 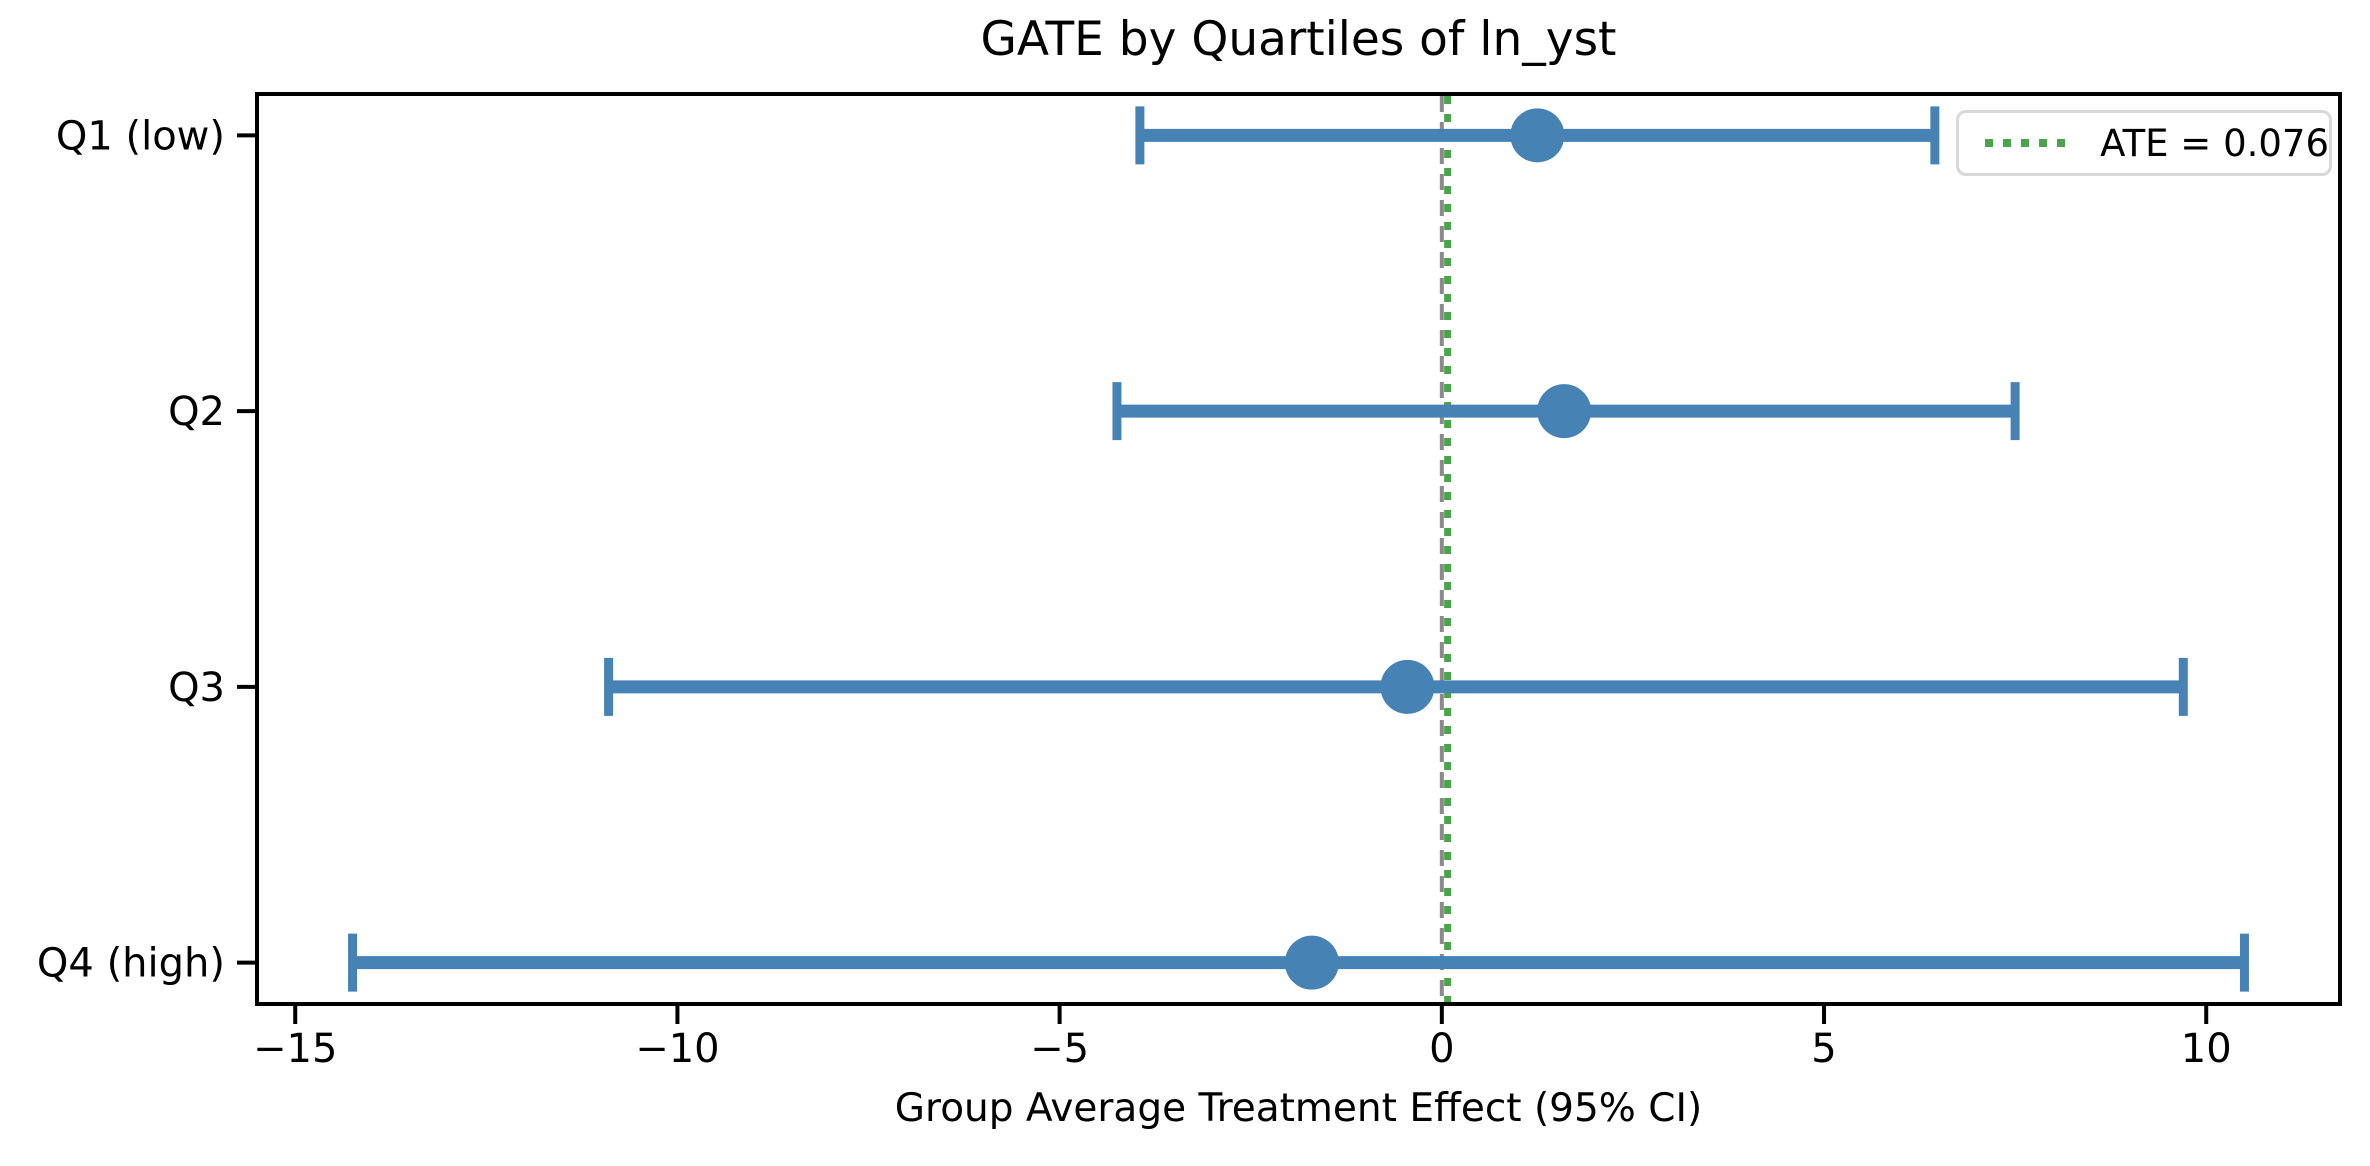 I want to click on chart-title: GATE by Quartiles of ln_yst, so click(x=1298, y=39).